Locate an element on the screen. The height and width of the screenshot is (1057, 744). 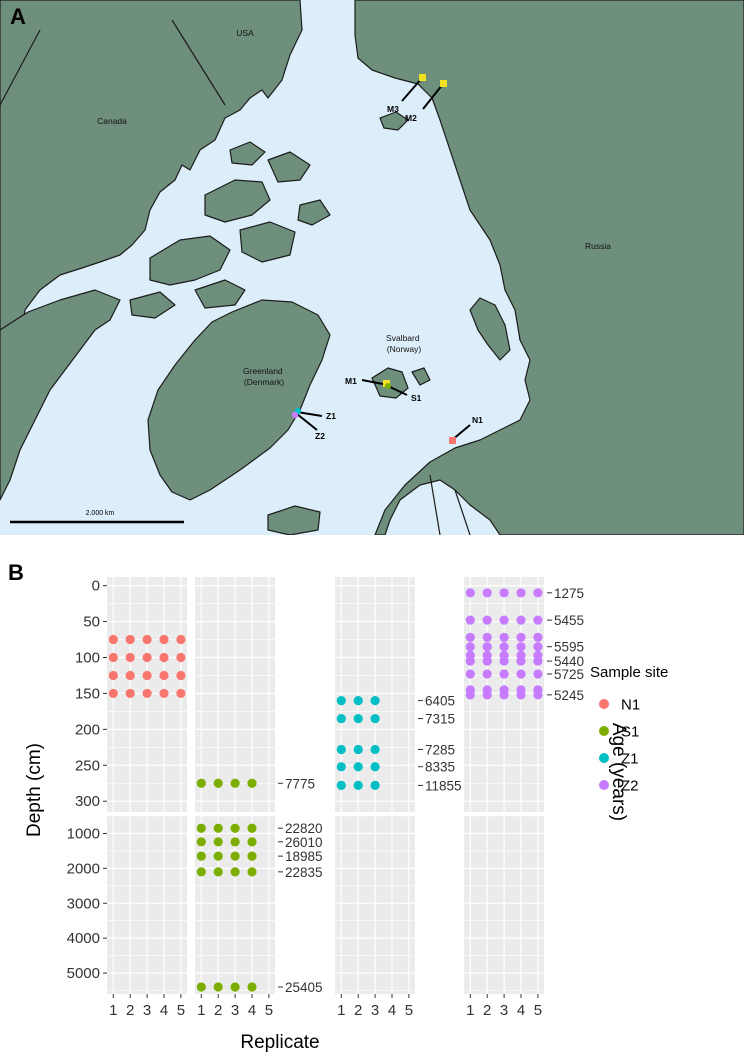
y-tick-label: 1000 is located at coordinates (83, 833).